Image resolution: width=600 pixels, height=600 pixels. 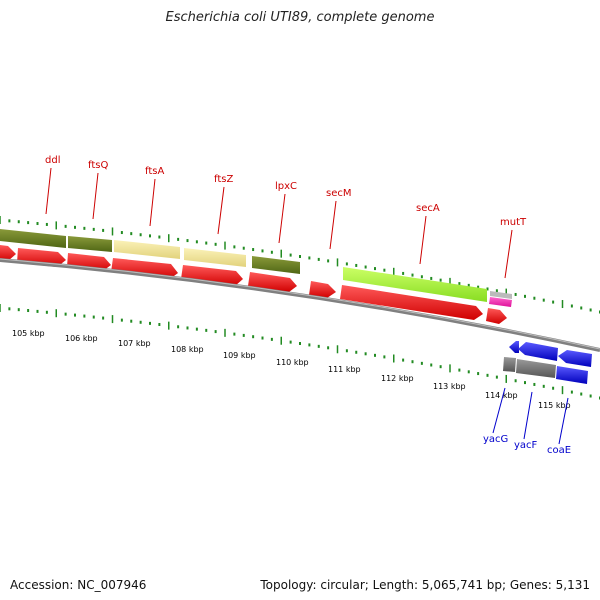 What do you see at coordinates (572, 375) in the screenshot?
I see `feature-blue-coaE` at bounding box center [572, 375].